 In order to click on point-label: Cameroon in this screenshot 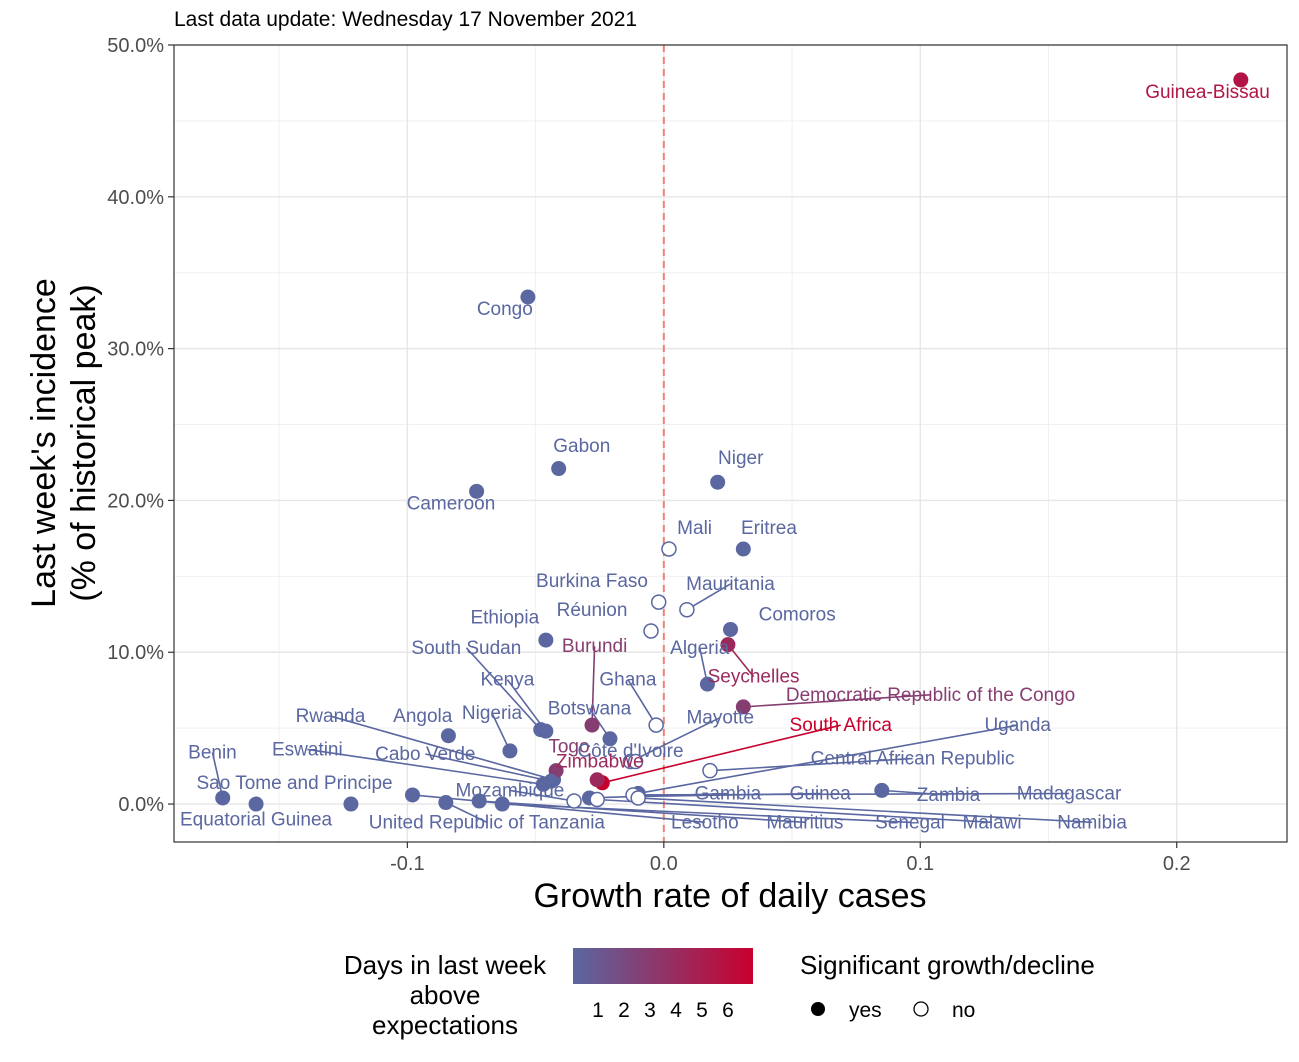, I will do `click(451, 504)`.